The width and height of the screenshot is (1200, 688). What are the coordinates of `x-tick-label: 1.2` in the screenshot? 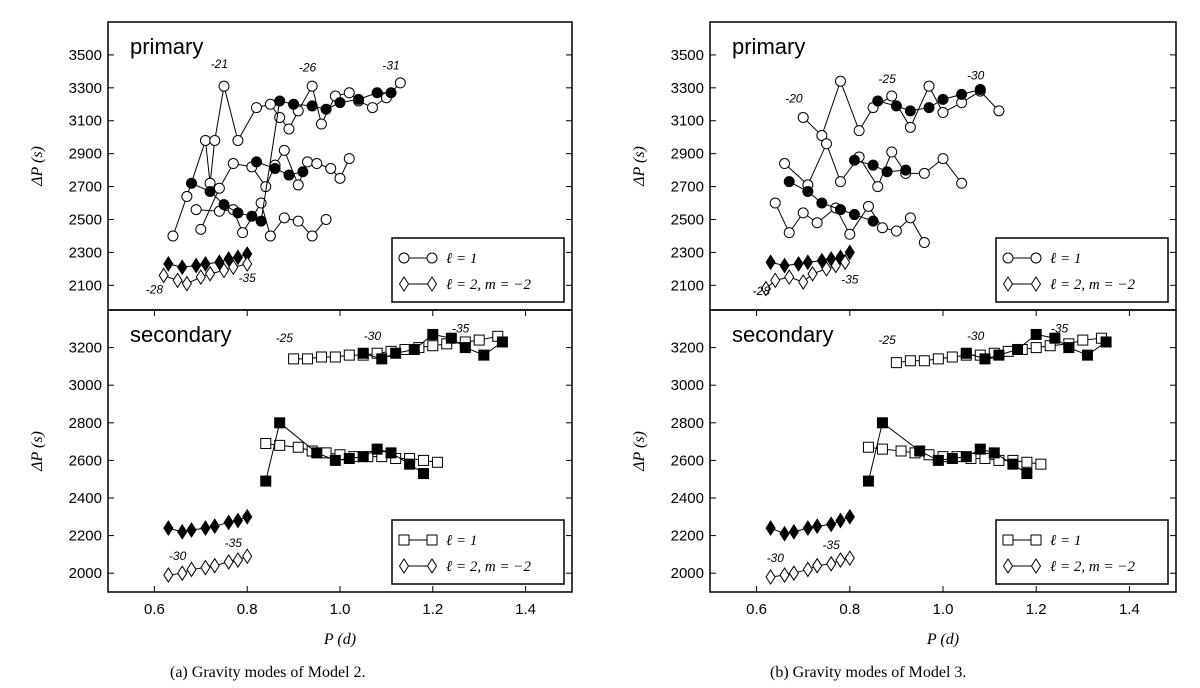 It's located at (432, 609).